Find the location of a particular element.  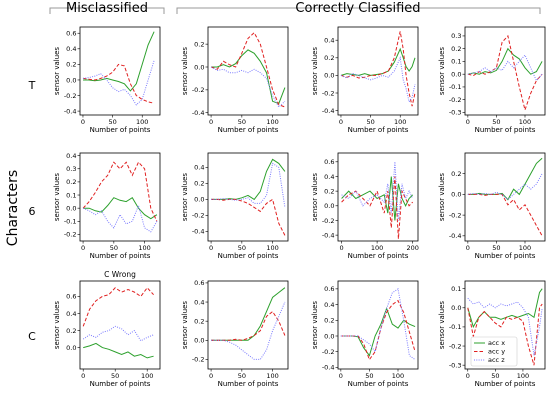

row-label-6: 6 is located at coordinates (32, 211).